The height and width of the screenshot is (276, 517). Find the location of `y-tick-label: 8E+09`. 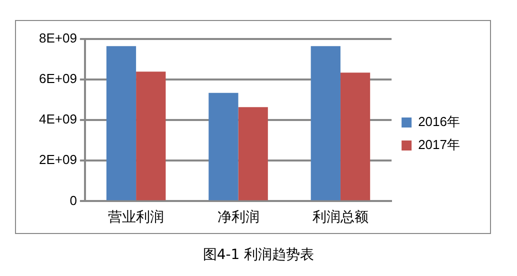

y-tick-label: 8E+09 is located at coordinates (58, 38).